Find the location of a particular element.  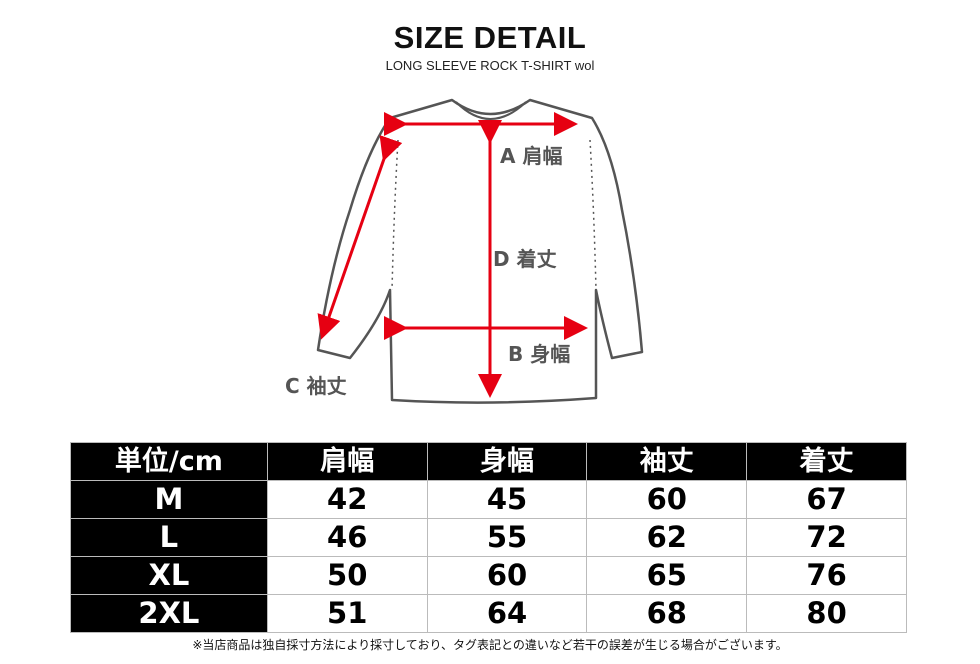

header-body-width: 身幅 is located at coordinates (507, 461).